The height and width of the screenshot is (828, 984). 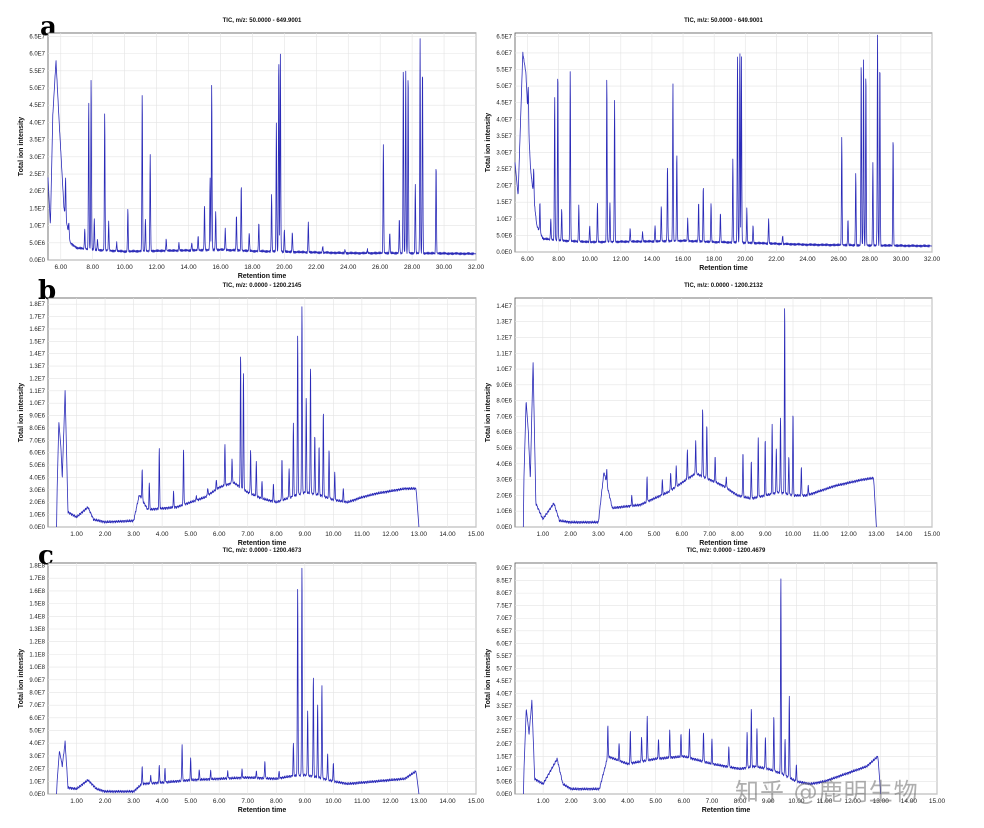 I want to click on y-tick-label: 3.0E6, so click(x=37, y=491).